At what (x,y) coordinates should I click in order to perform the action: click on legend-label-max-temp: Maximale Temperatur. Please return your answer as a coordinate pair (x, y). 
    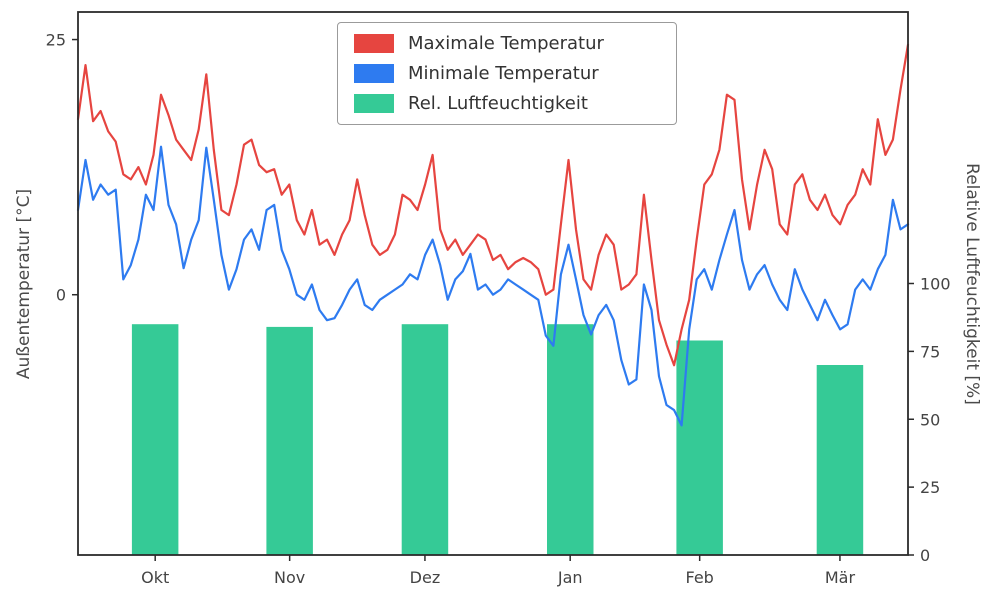
    Looking at the image, I should click on (506, 43).